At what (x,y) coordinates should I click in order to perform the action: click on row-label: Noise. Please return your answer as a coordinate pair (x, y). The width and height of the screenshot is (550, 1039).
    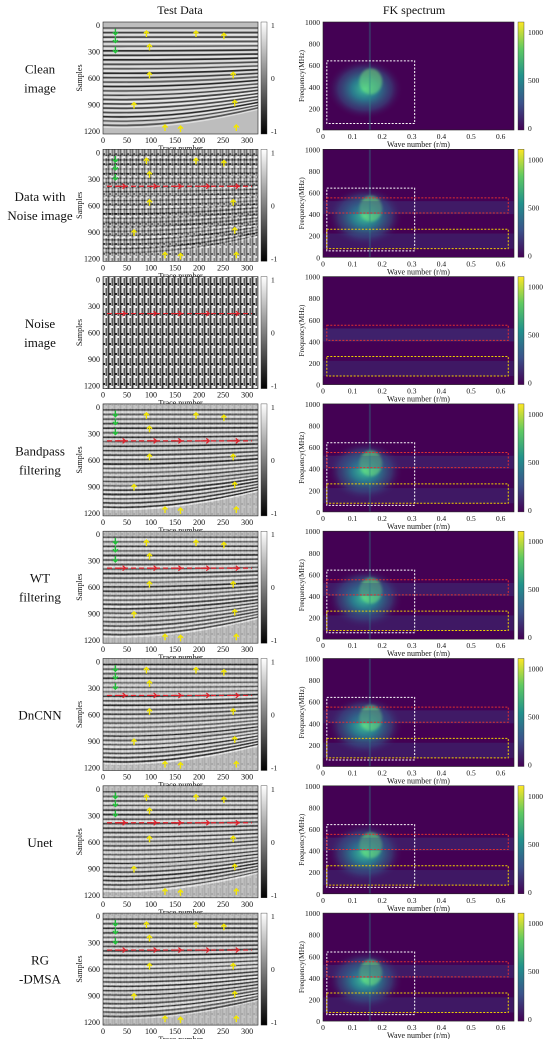
    Looking at the image, I should click on (40, 323).